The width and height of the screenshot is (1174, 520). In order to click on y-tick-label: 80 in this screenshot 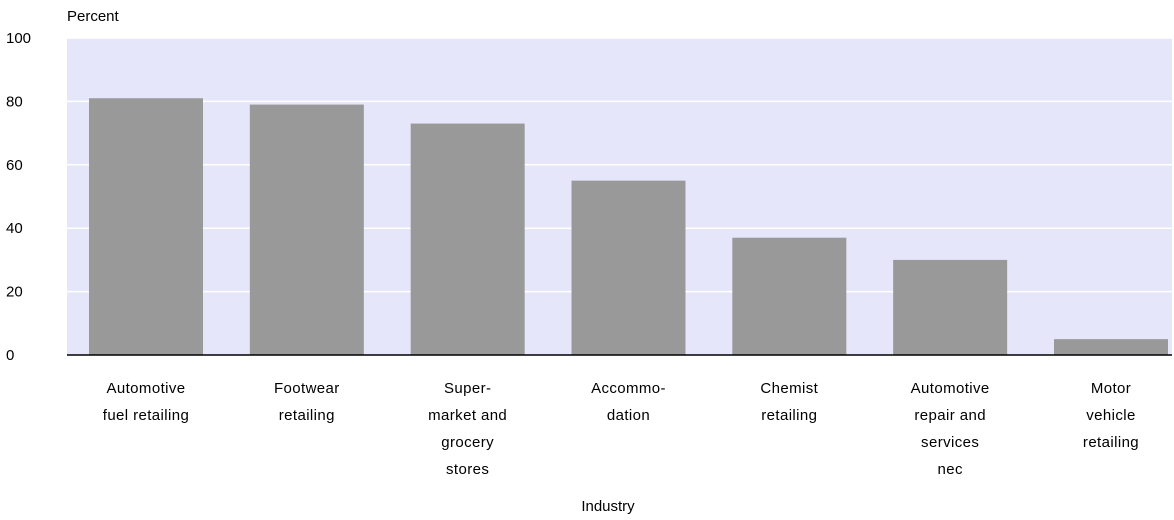, I will do `click(14, 101)`.